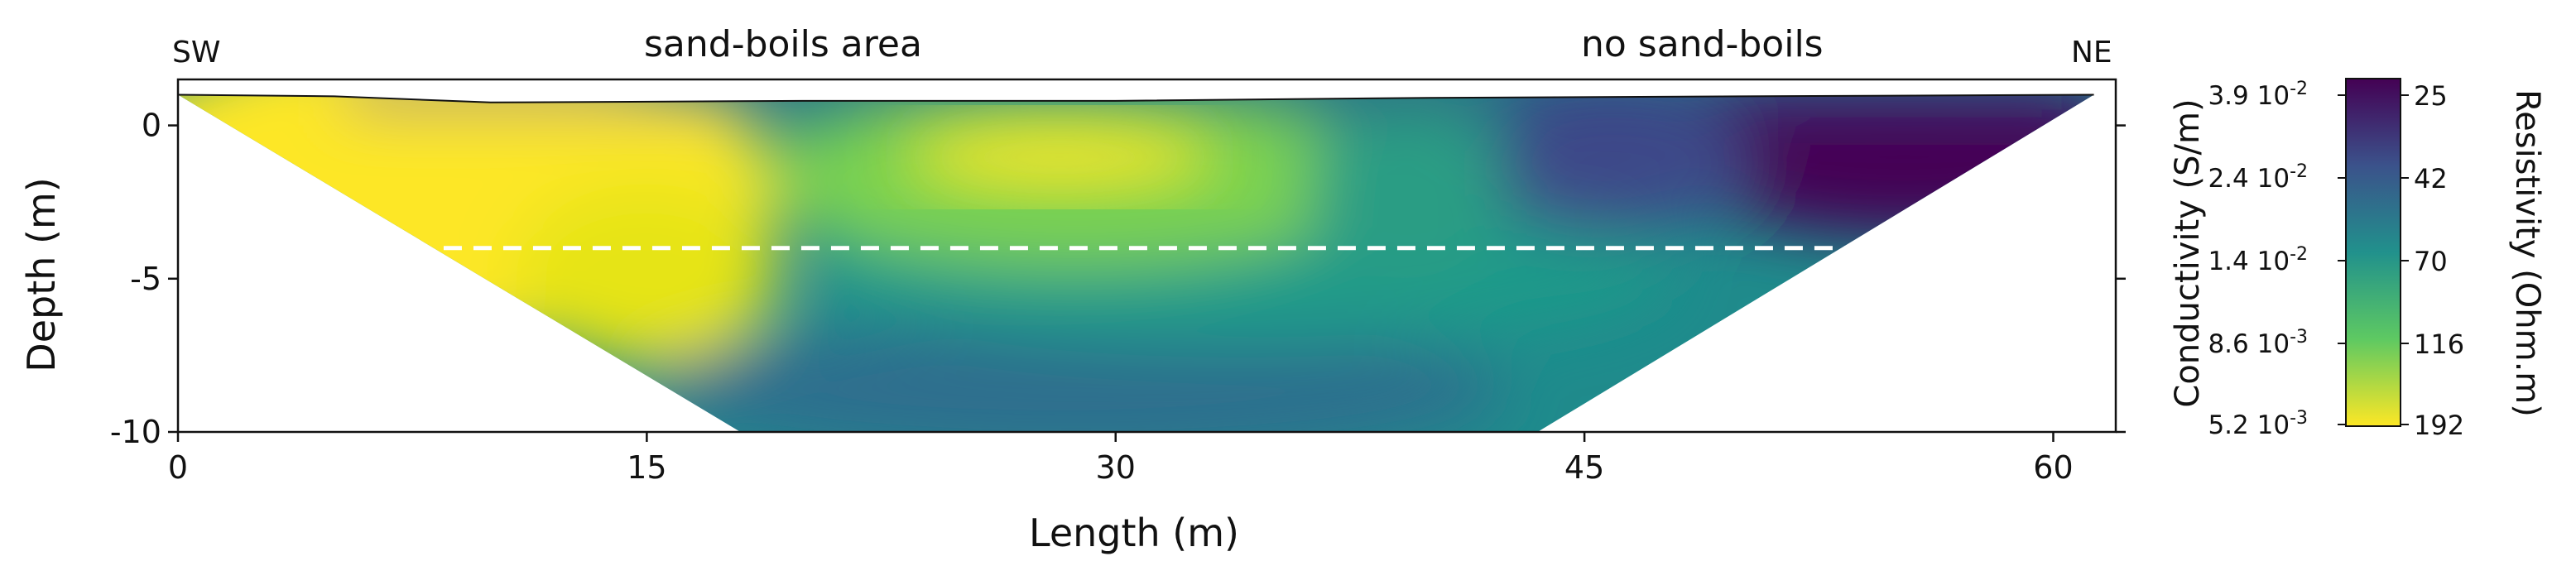 This screenshot has height=566, width=2576. Describe the element at coordinates (2249, 261) in the screenshot. I see `conductivity-tick-mantissa: 1.4 10` at that location.